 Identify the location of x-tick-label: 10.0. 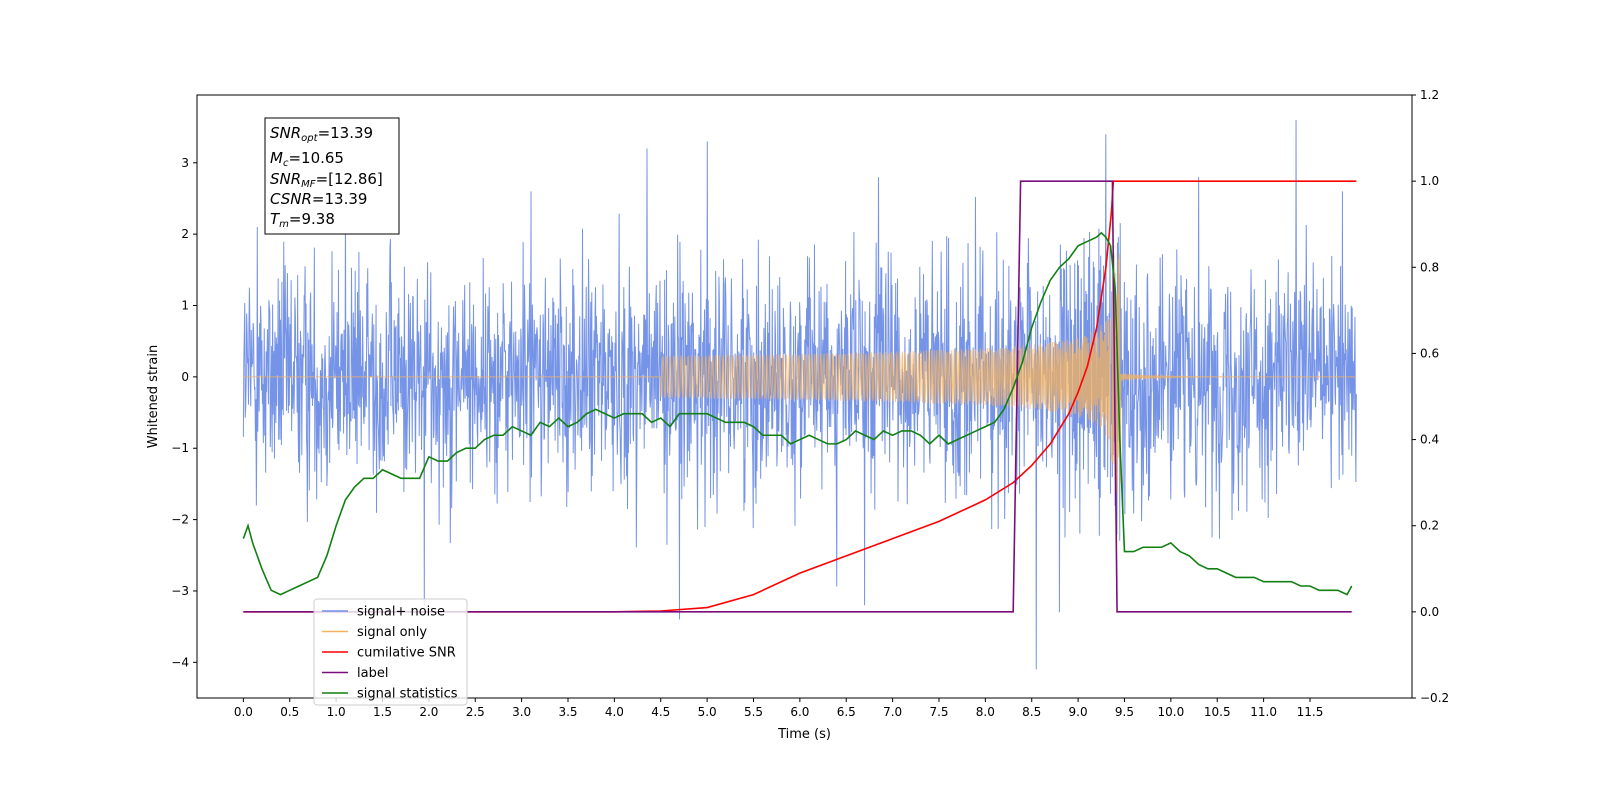
(1170, 712).